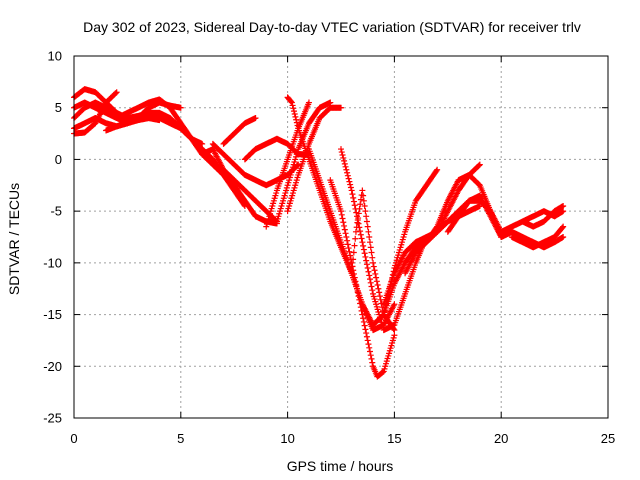 The image size is (640, 480). I want to click on x-tick-label: 5, so click(180, 438).